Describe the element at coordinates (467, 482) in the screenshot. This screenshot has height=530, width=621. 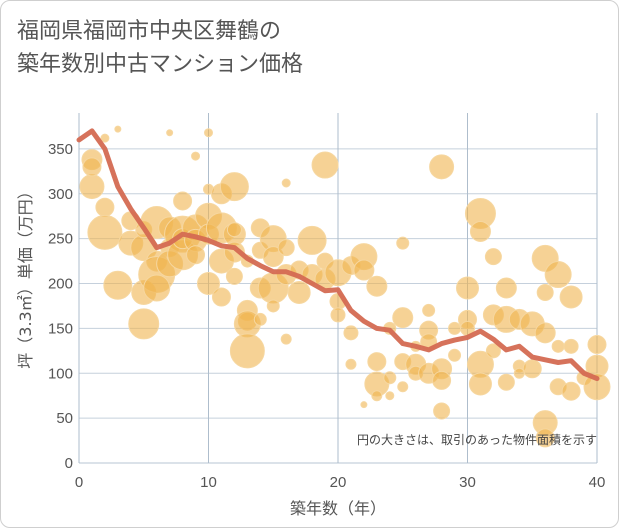
I see `x-tick-label: 30` at that location.